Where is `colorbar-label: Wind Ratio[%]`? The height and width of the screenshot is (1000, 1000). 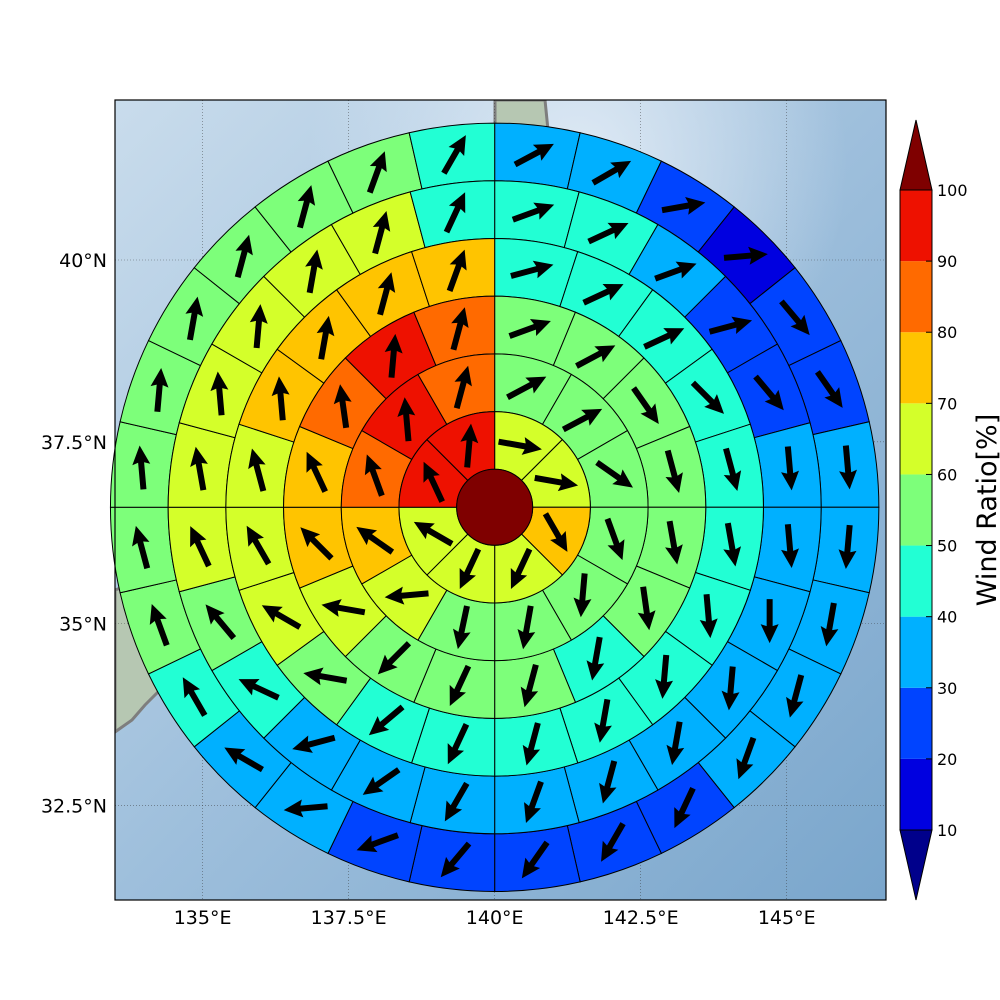
colorbar-label: Wind Ratio[%] is located at coordinates (986, 510).